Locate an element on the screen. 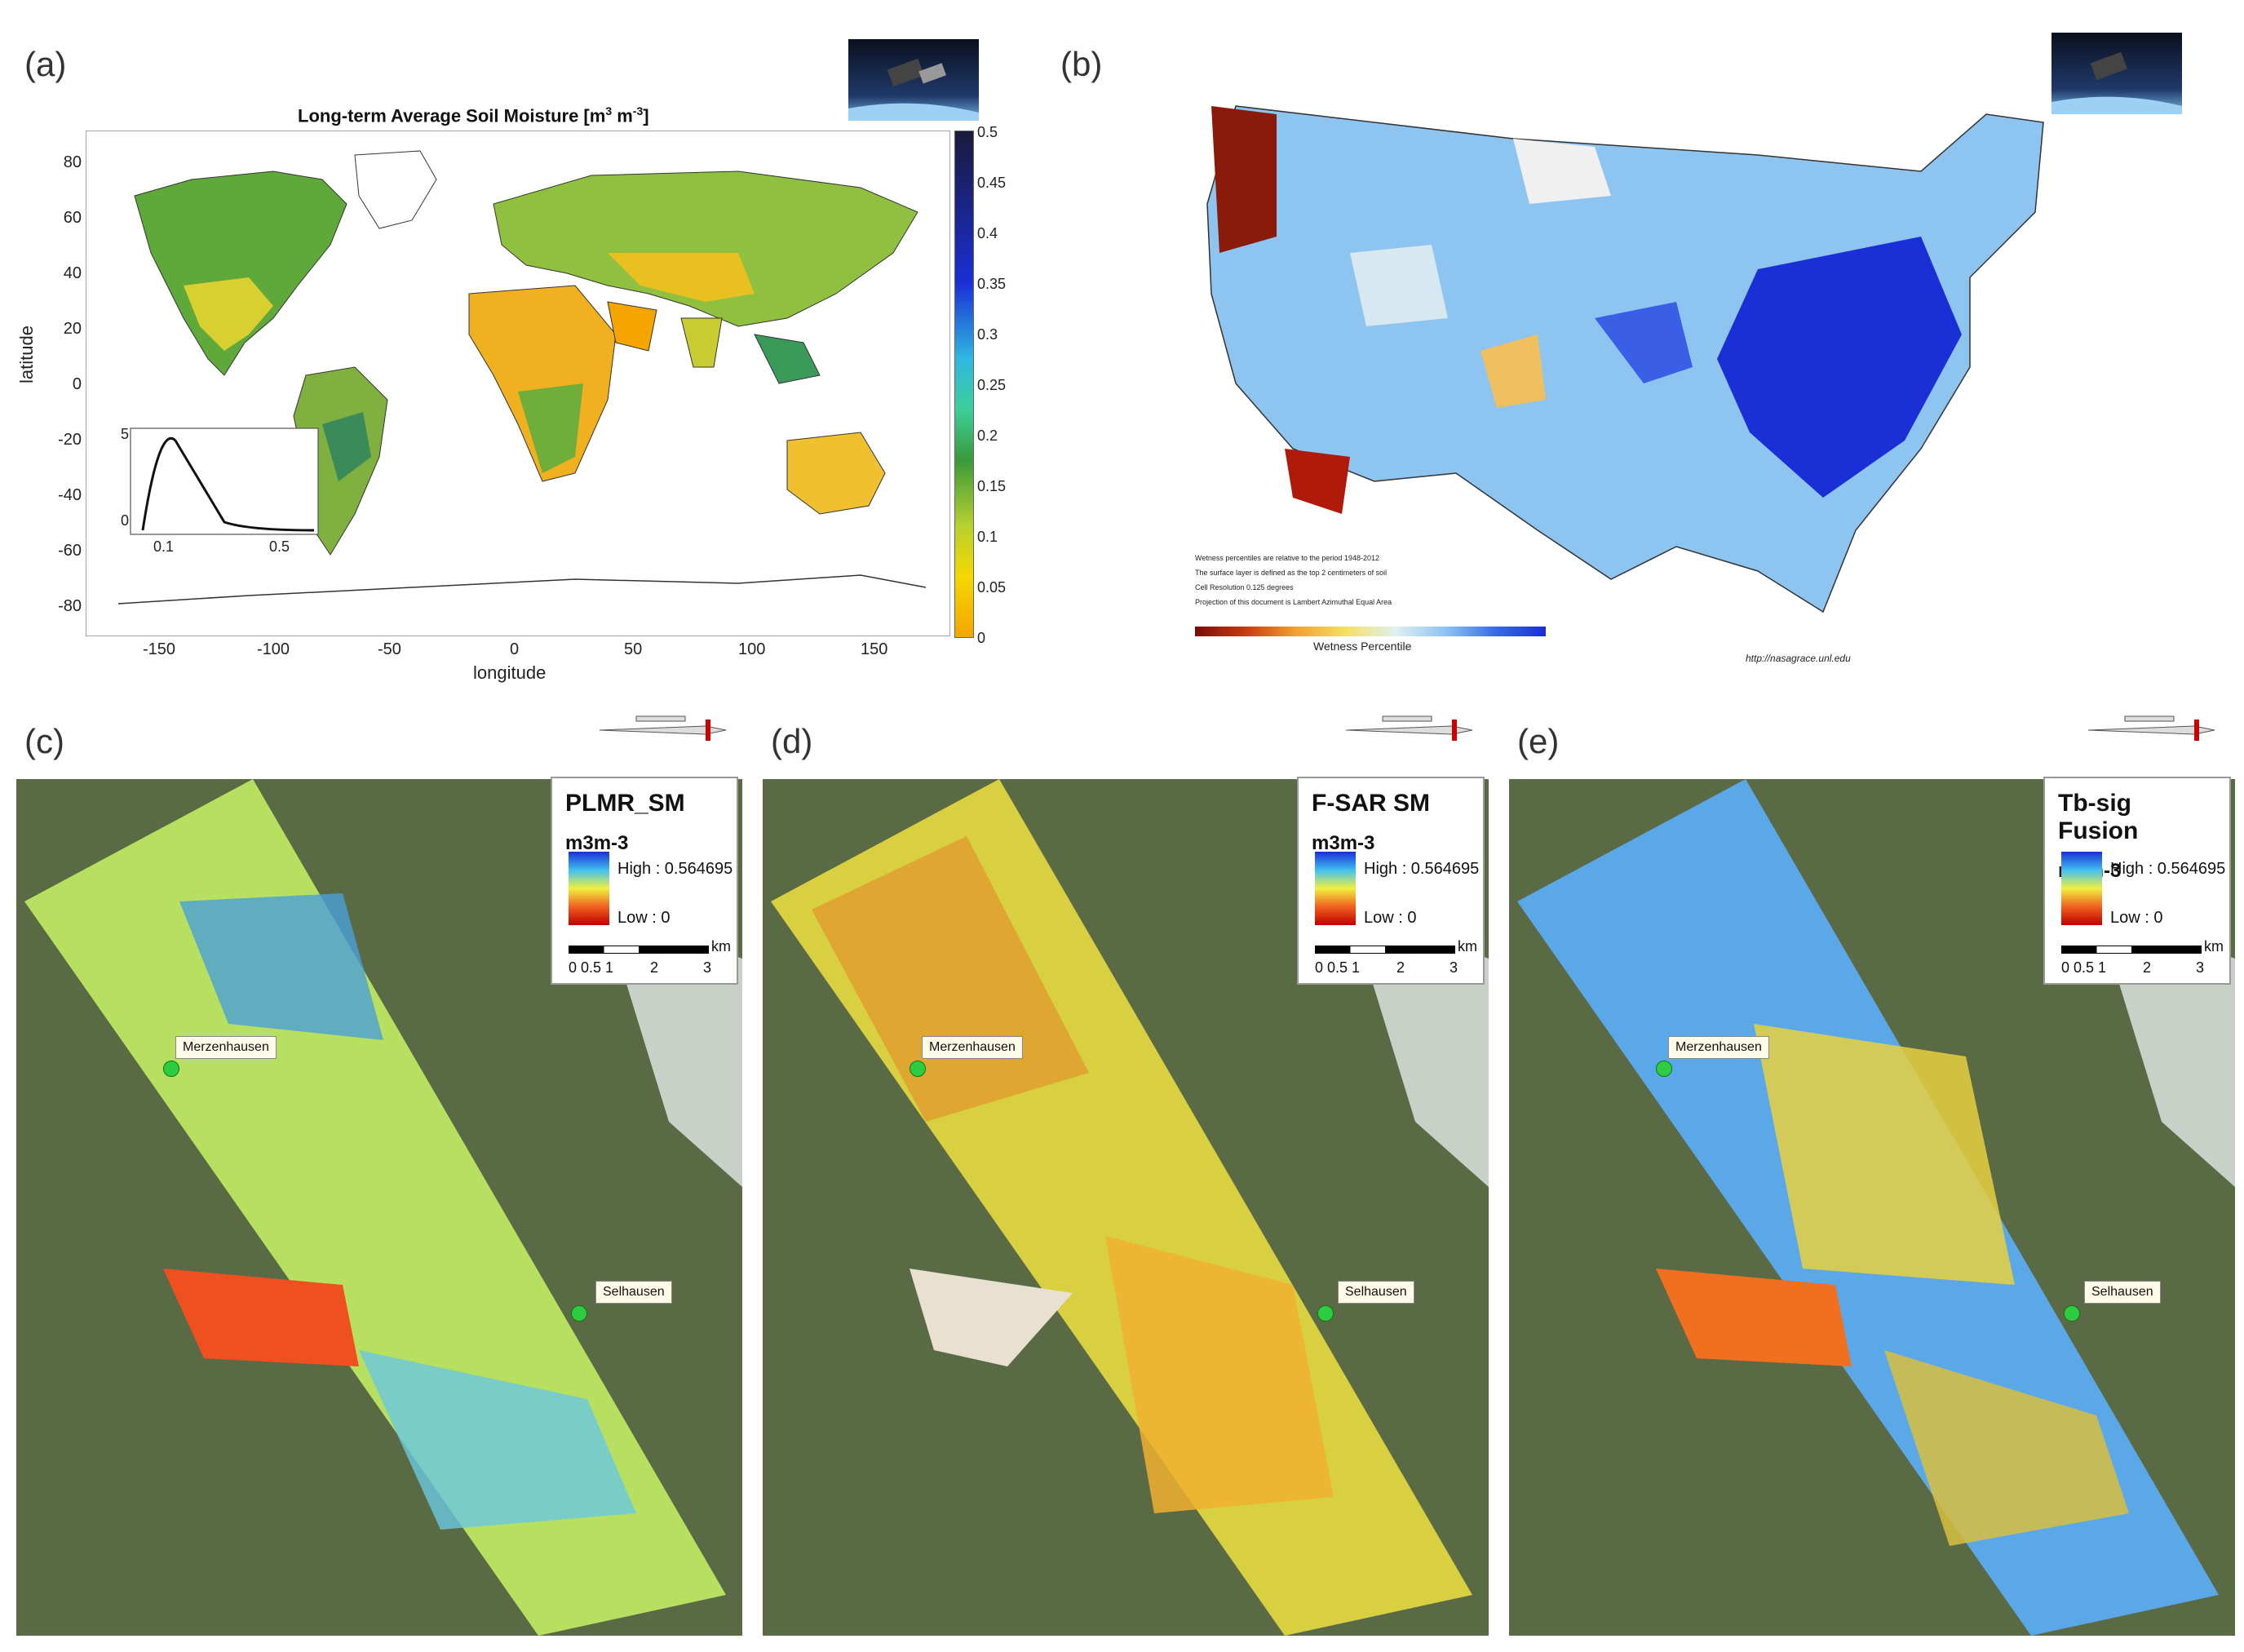 The image size is (2244, 1652). cbar-tick: 0.25 is located at coordinates (992, 385).